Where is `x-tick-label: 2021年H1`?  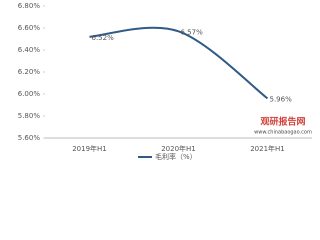
x-tick-label: 2021年H1 is located at coordinates (267, 148).